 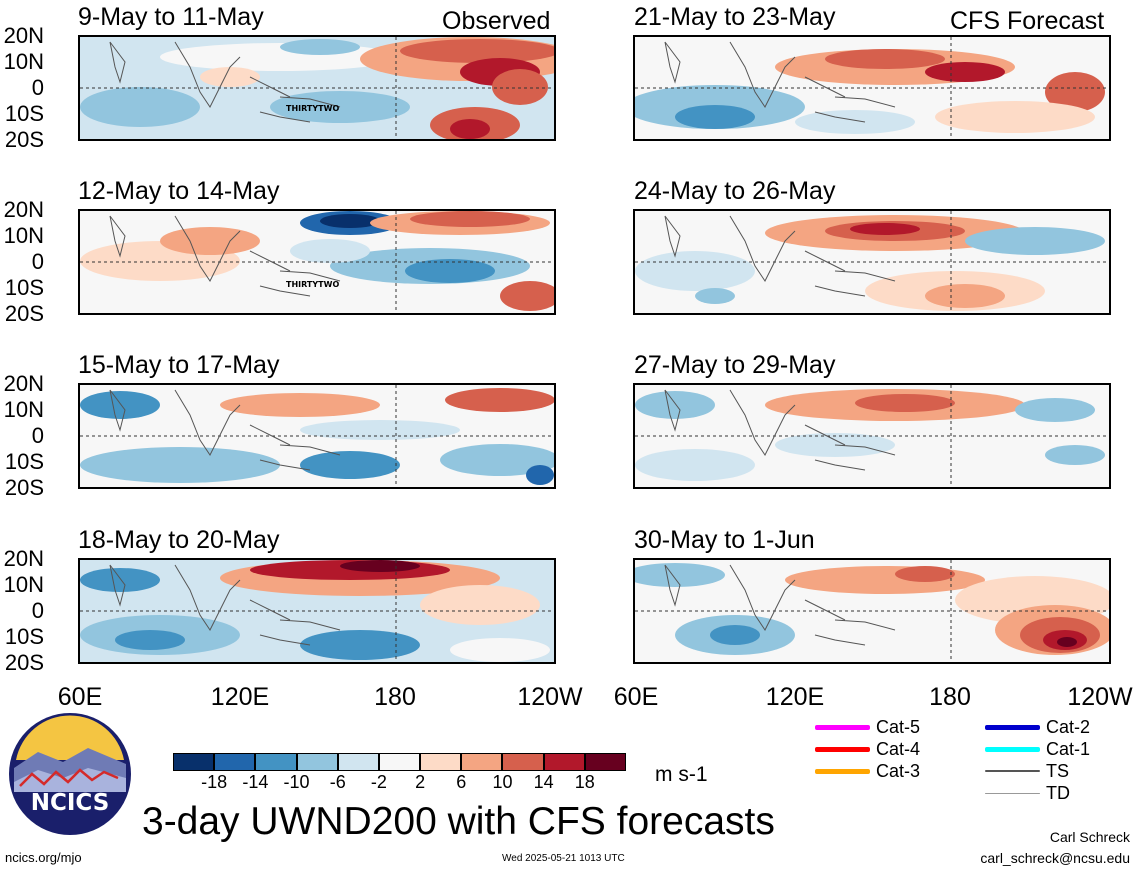 What do you see at coordinates (312, 284) in the screenshot?
I see `storm-label: THIRTYTWO` at bounding box center [312, 284].